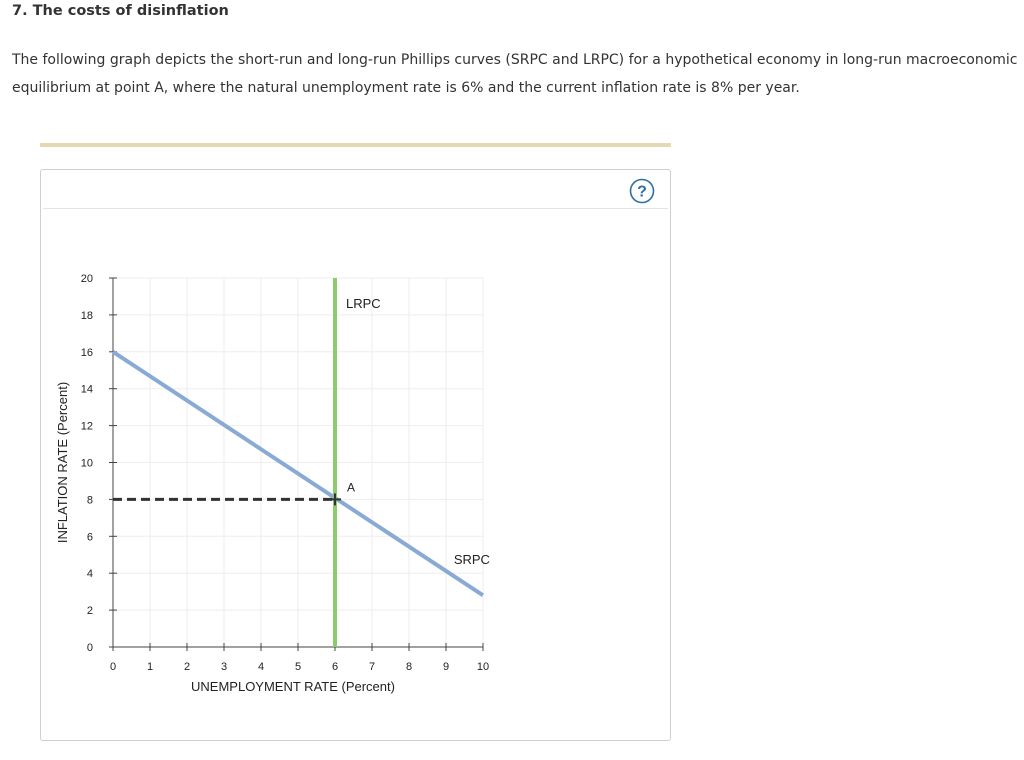  What do you see at coordinates (87, 427) in the screenshot?
I see `y-tick-label: 12` at bounding box center [87, 427].